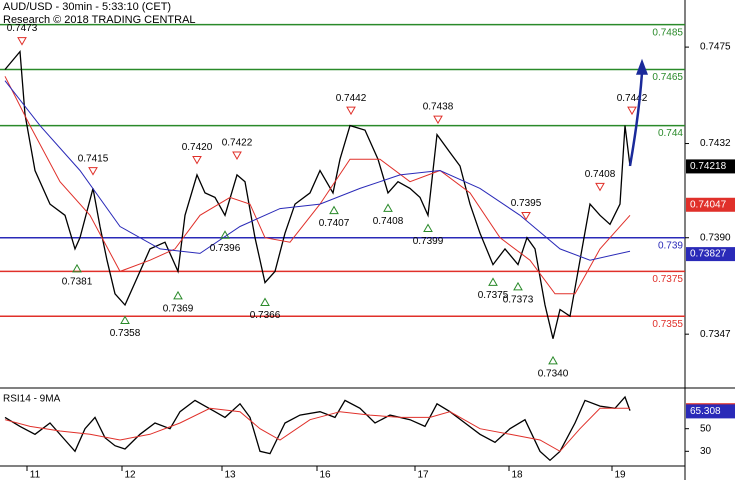 The image size is (735, 480). I want to click on low-label: 0.7373, so click(518, 300).